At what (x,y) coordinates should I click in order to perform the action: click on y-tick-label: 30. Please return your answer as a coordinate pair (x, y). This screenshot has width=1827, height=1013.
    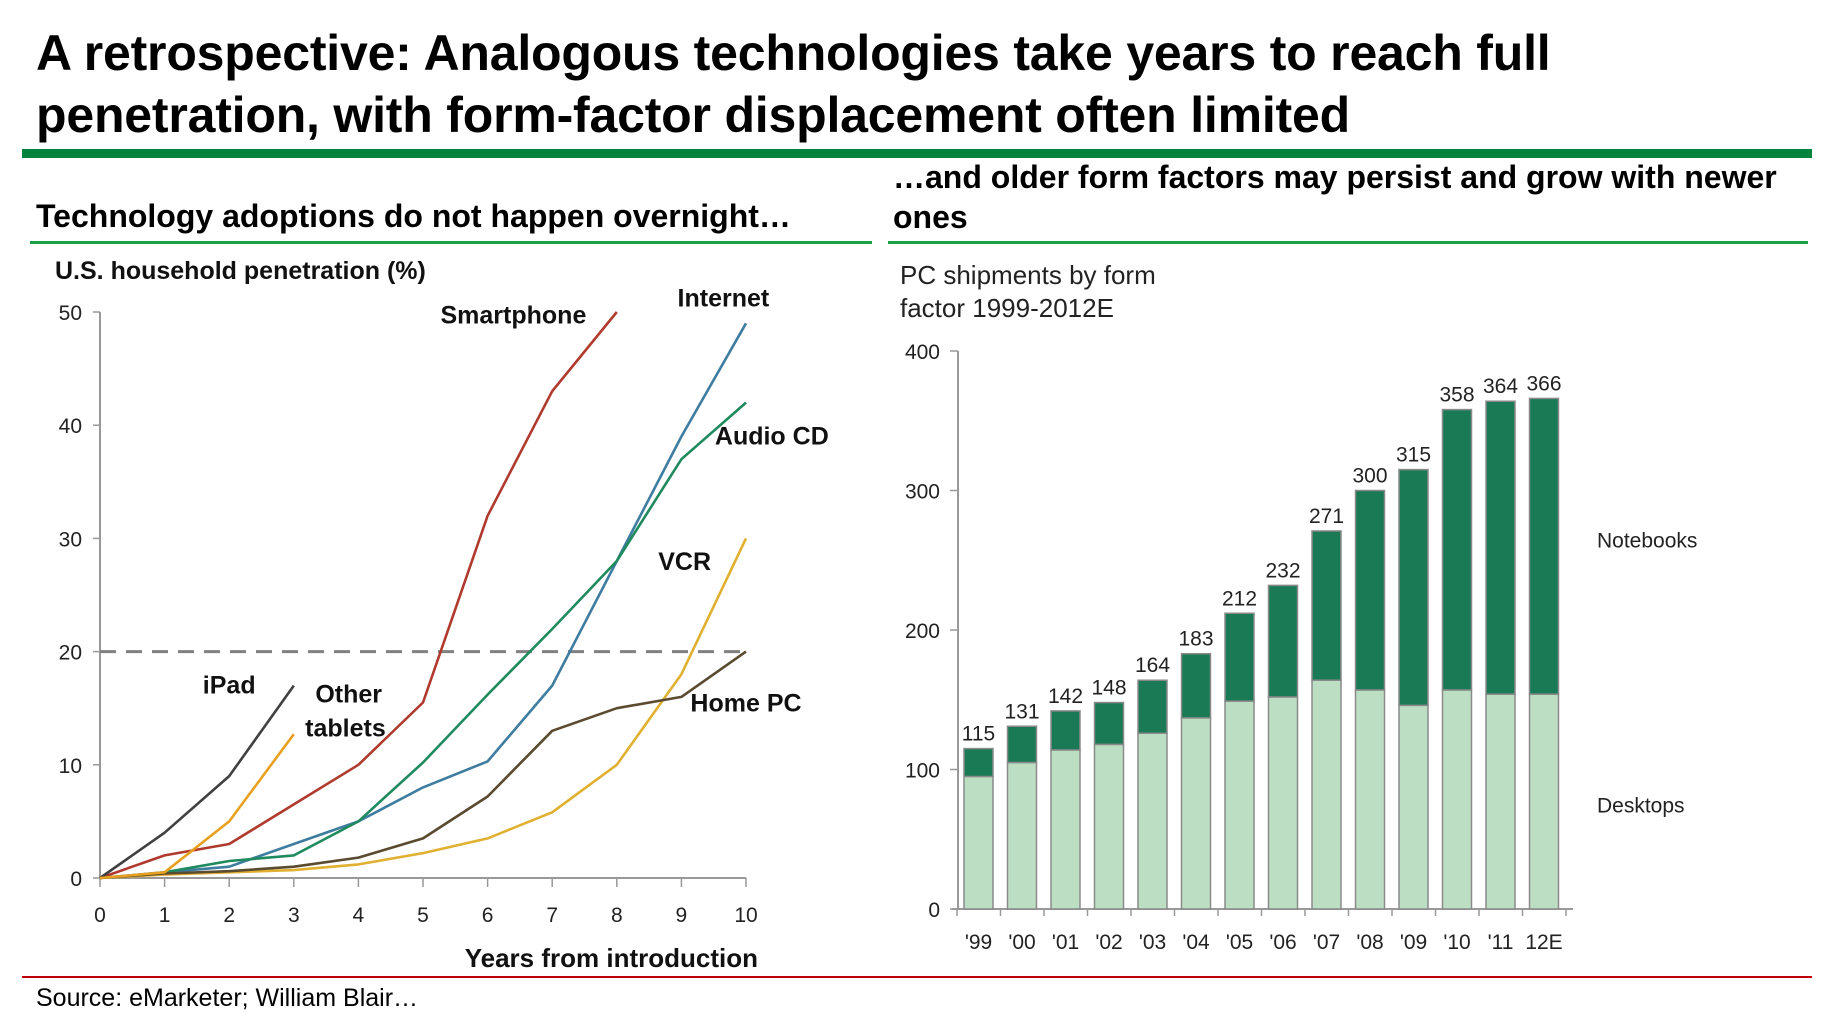
    Looking at the image, I should click on (70, 539).